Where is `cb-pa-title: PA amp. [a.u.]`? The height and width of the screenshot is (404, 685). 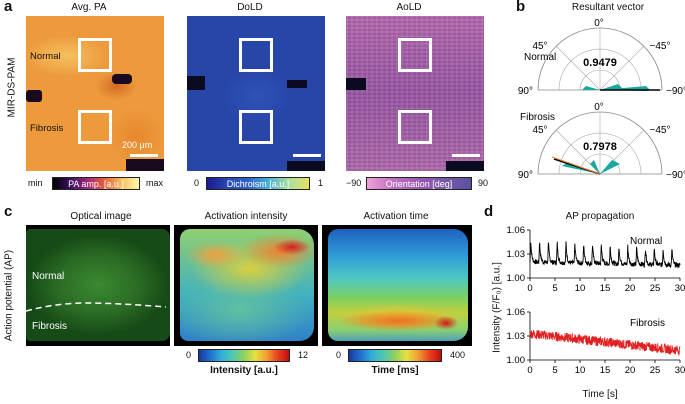
cb-pa-title: PA amp. [a.u.] is located at coordinates (96, 184).